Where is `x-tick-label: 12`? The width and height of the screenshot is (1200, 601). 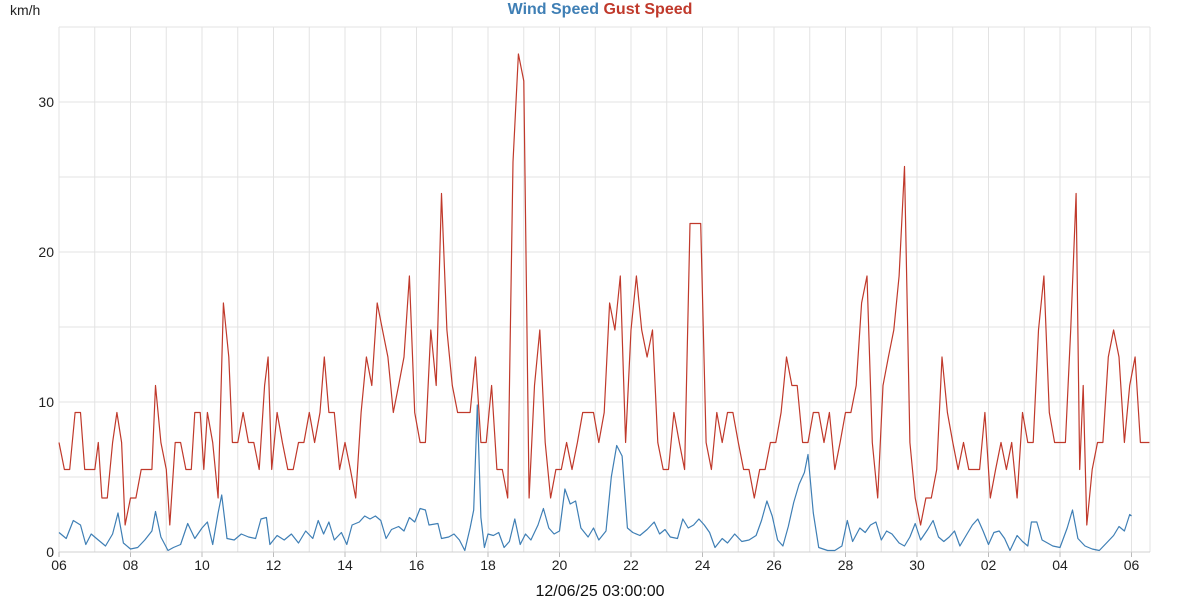 x-tick-label: 12 is located at coordinates (274, 565).